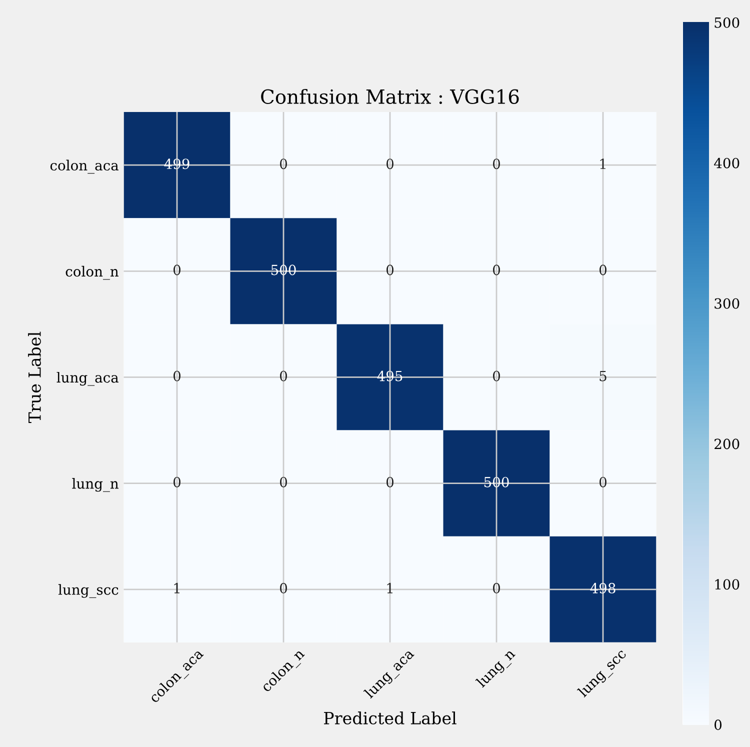  Describe the element at coordinates (34, 377) in the screenshot. I see `y-axis-title: True Label` at that location.